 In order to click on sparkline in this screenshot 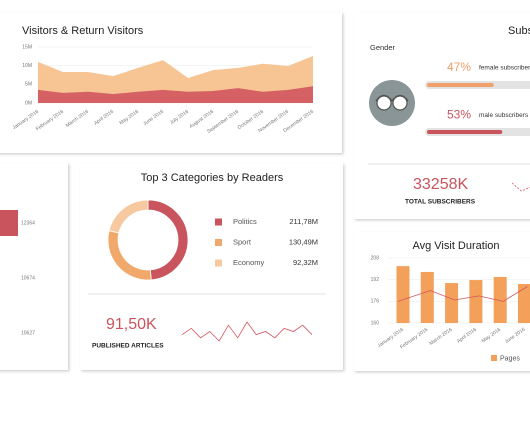, I will do `click(247, 331)`.